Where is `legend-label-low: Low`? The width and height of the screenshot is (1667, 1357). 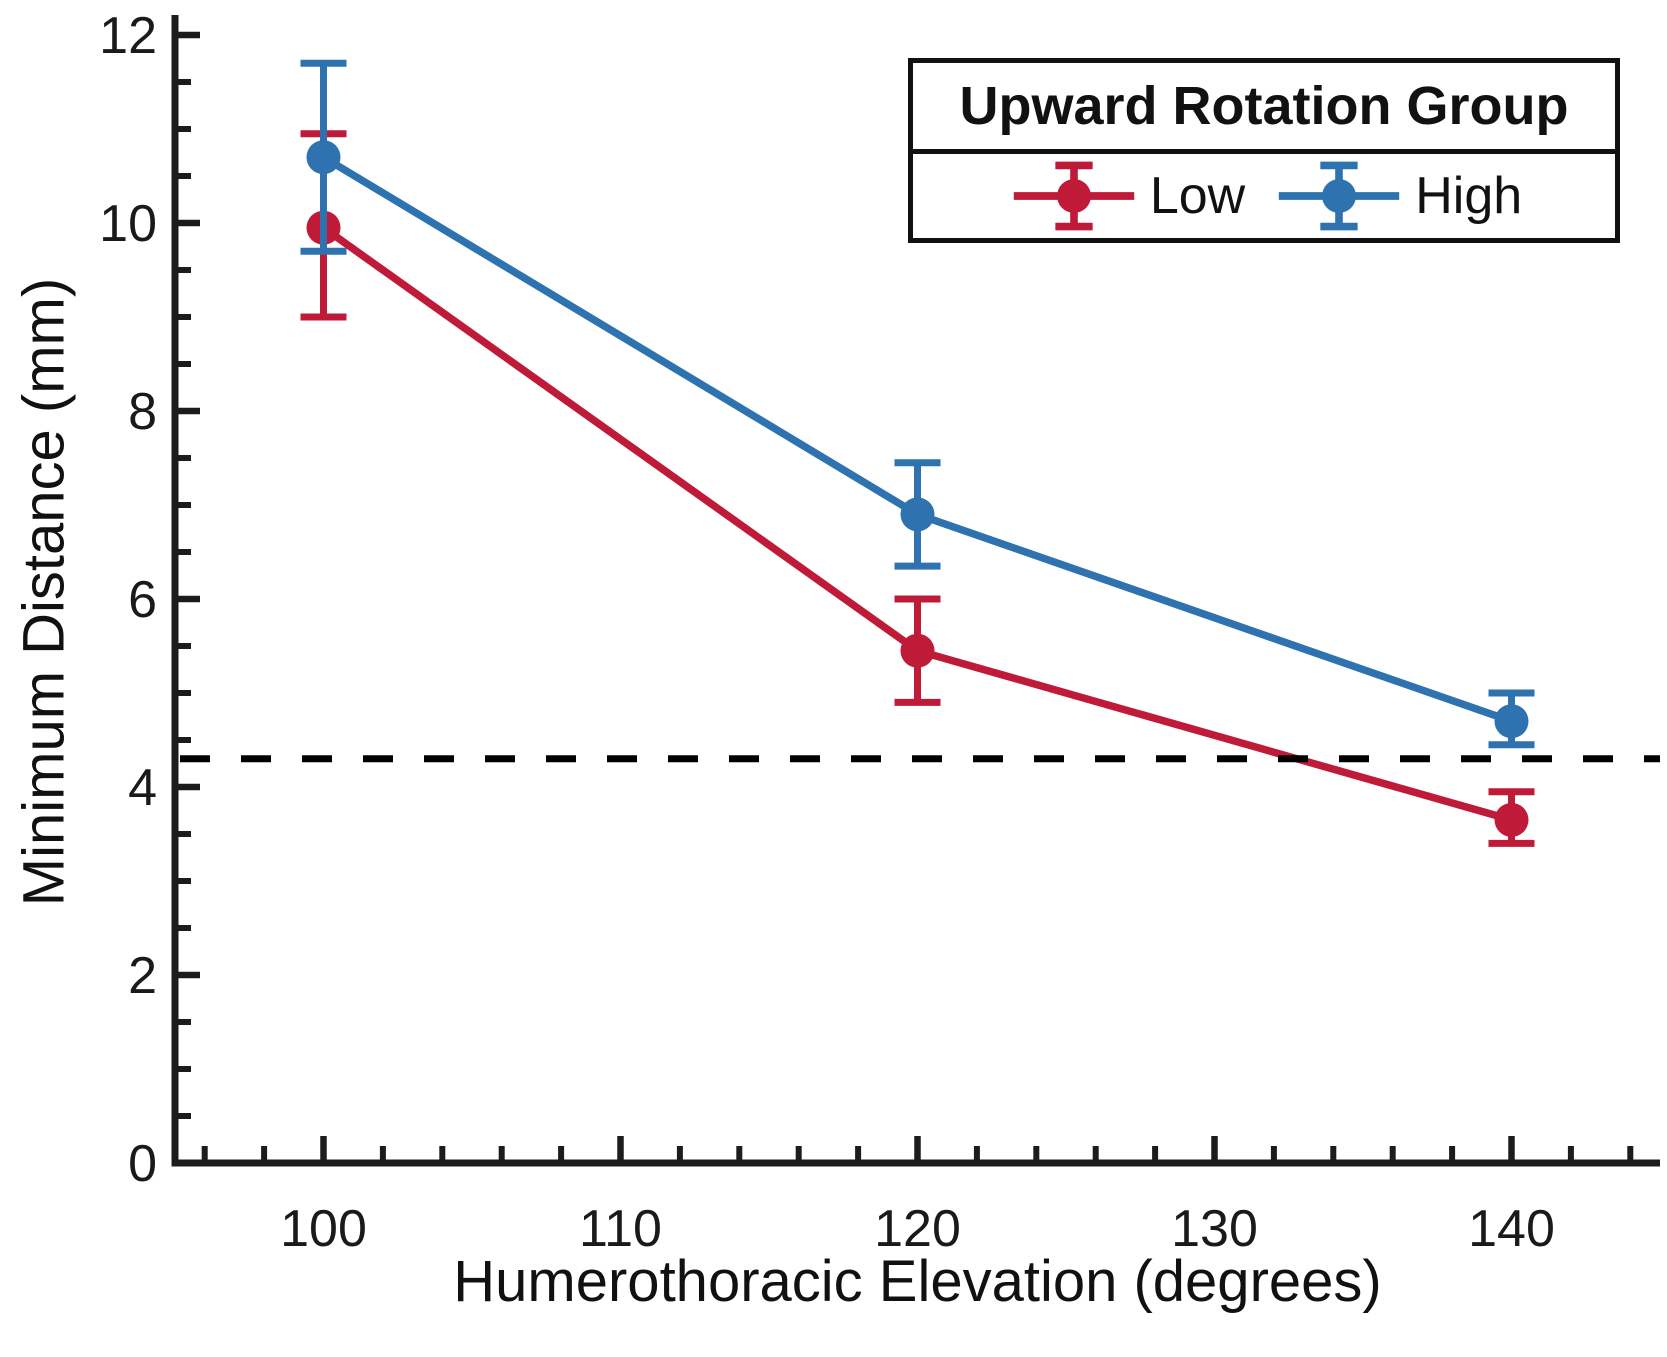 legend-label-low: Low is located at coordinates (1197, 196).